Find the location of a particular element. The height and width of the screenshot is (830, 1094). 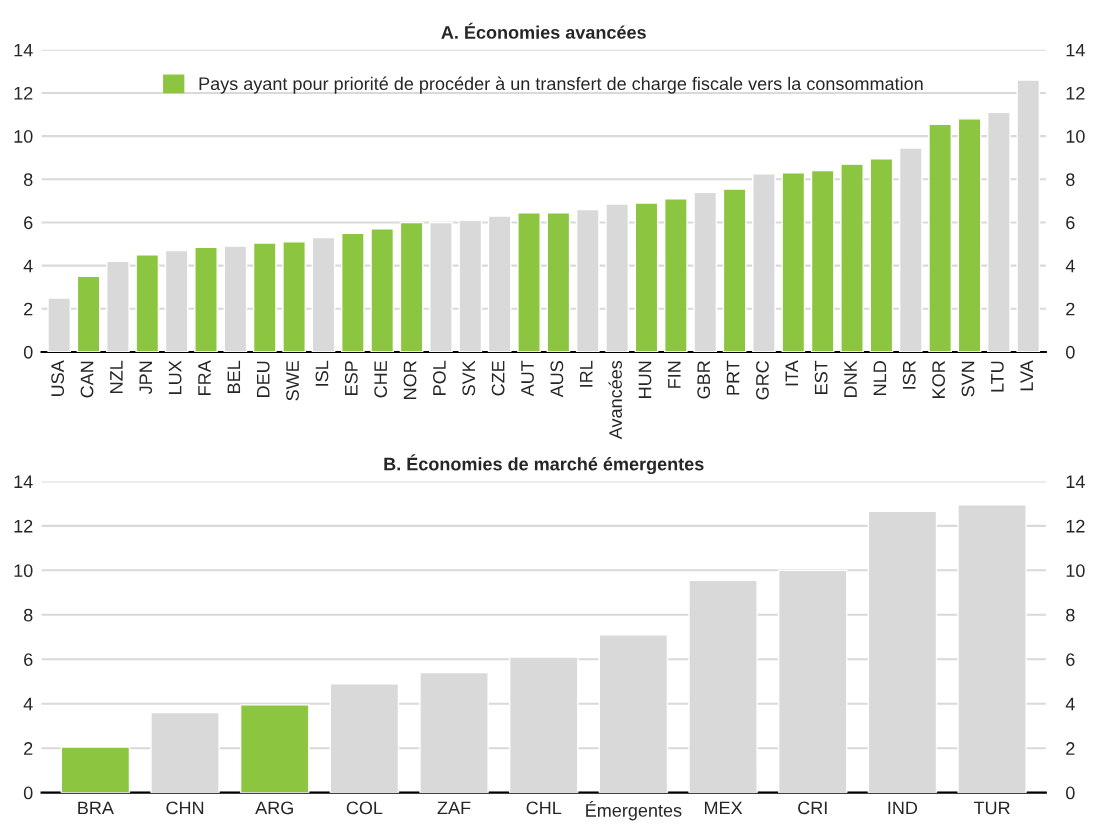

legend-label: Pays ayant pour priorité de procéder à un transfert de charge fiscale vers la consommation is located at coordinates (561, 85).